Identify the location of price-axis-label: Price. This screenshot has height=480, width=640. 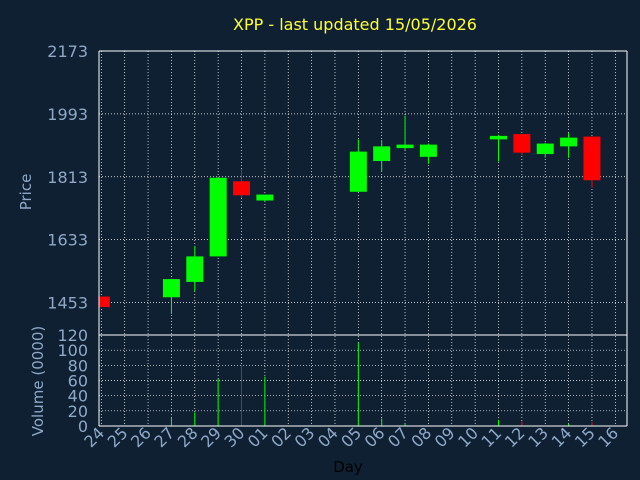
(26, 192).